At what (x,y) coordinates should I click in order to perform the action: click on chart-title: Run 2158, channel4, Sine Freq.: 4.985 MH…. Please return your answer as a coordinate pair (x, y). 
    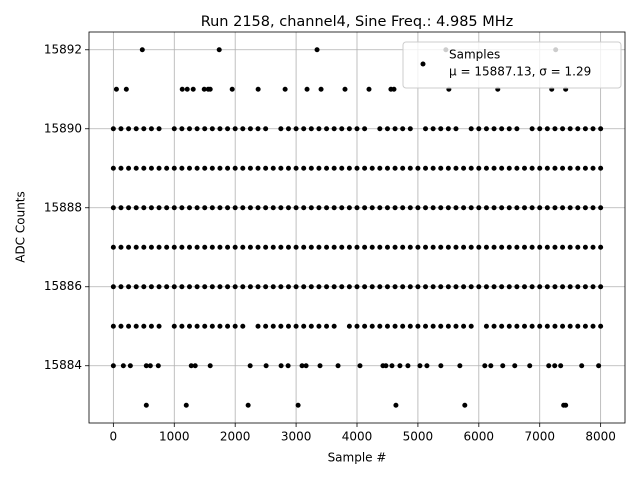
    Looking at the image, I should click on (357, 22).